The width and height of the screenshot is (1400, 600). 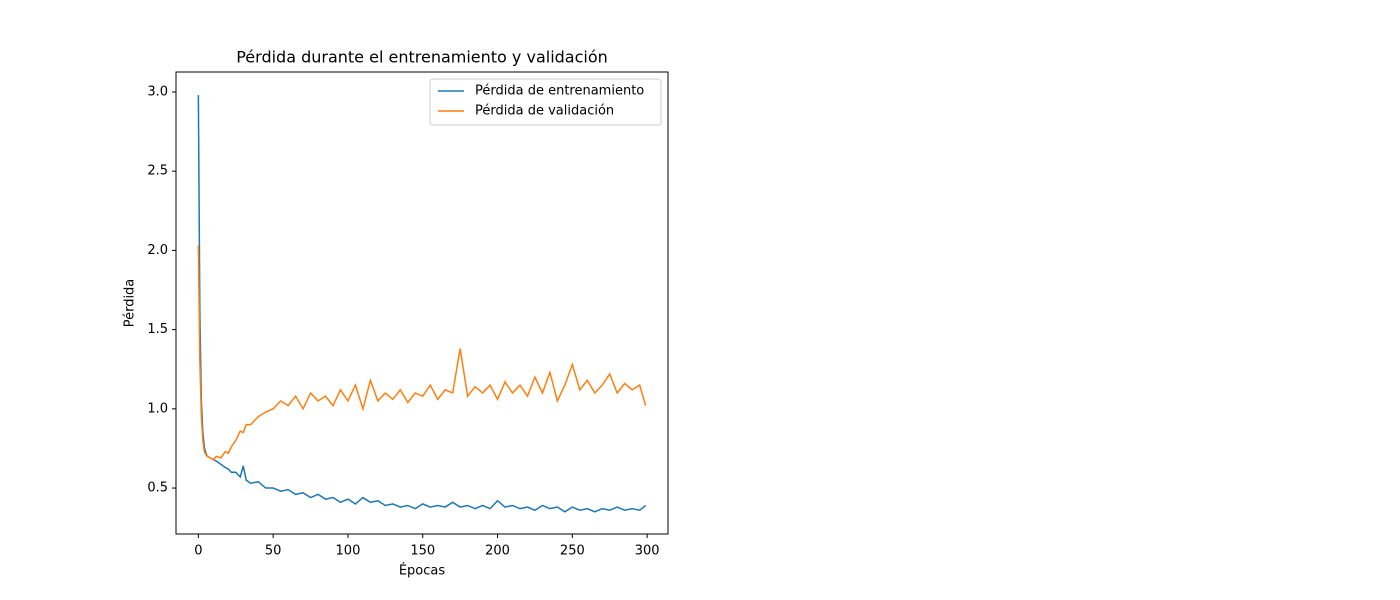 What do you see at coordinates (422, 571) in the screenshot?
I see `x-axis-label: Épocas` at bounding box center [422, 571].